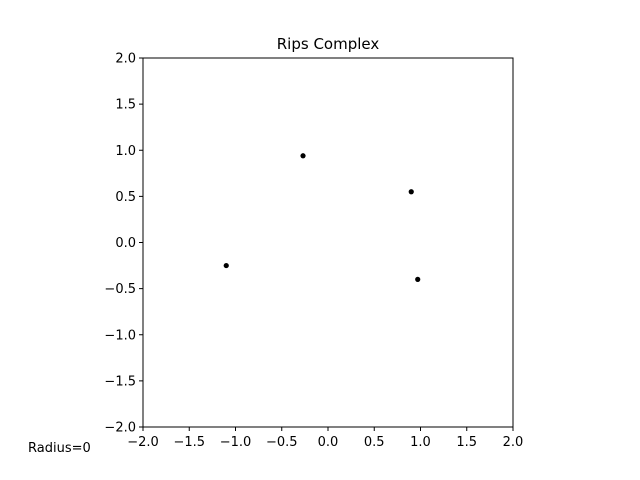  Describe the element at coordinates (236, 442) in the screenshot. I see `x-tick-label: −1.0` at that location.